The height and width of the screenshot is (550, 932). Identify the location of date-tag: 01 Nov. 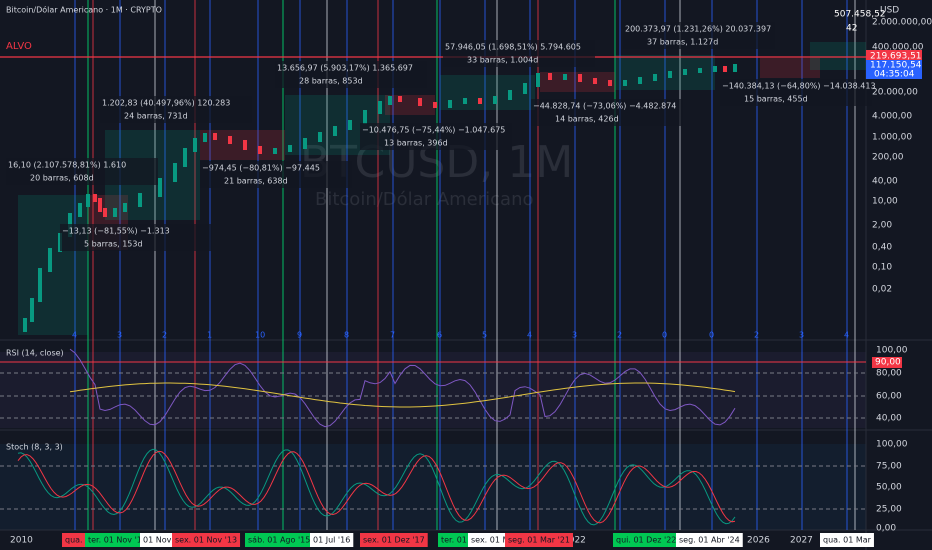
(157, 540).